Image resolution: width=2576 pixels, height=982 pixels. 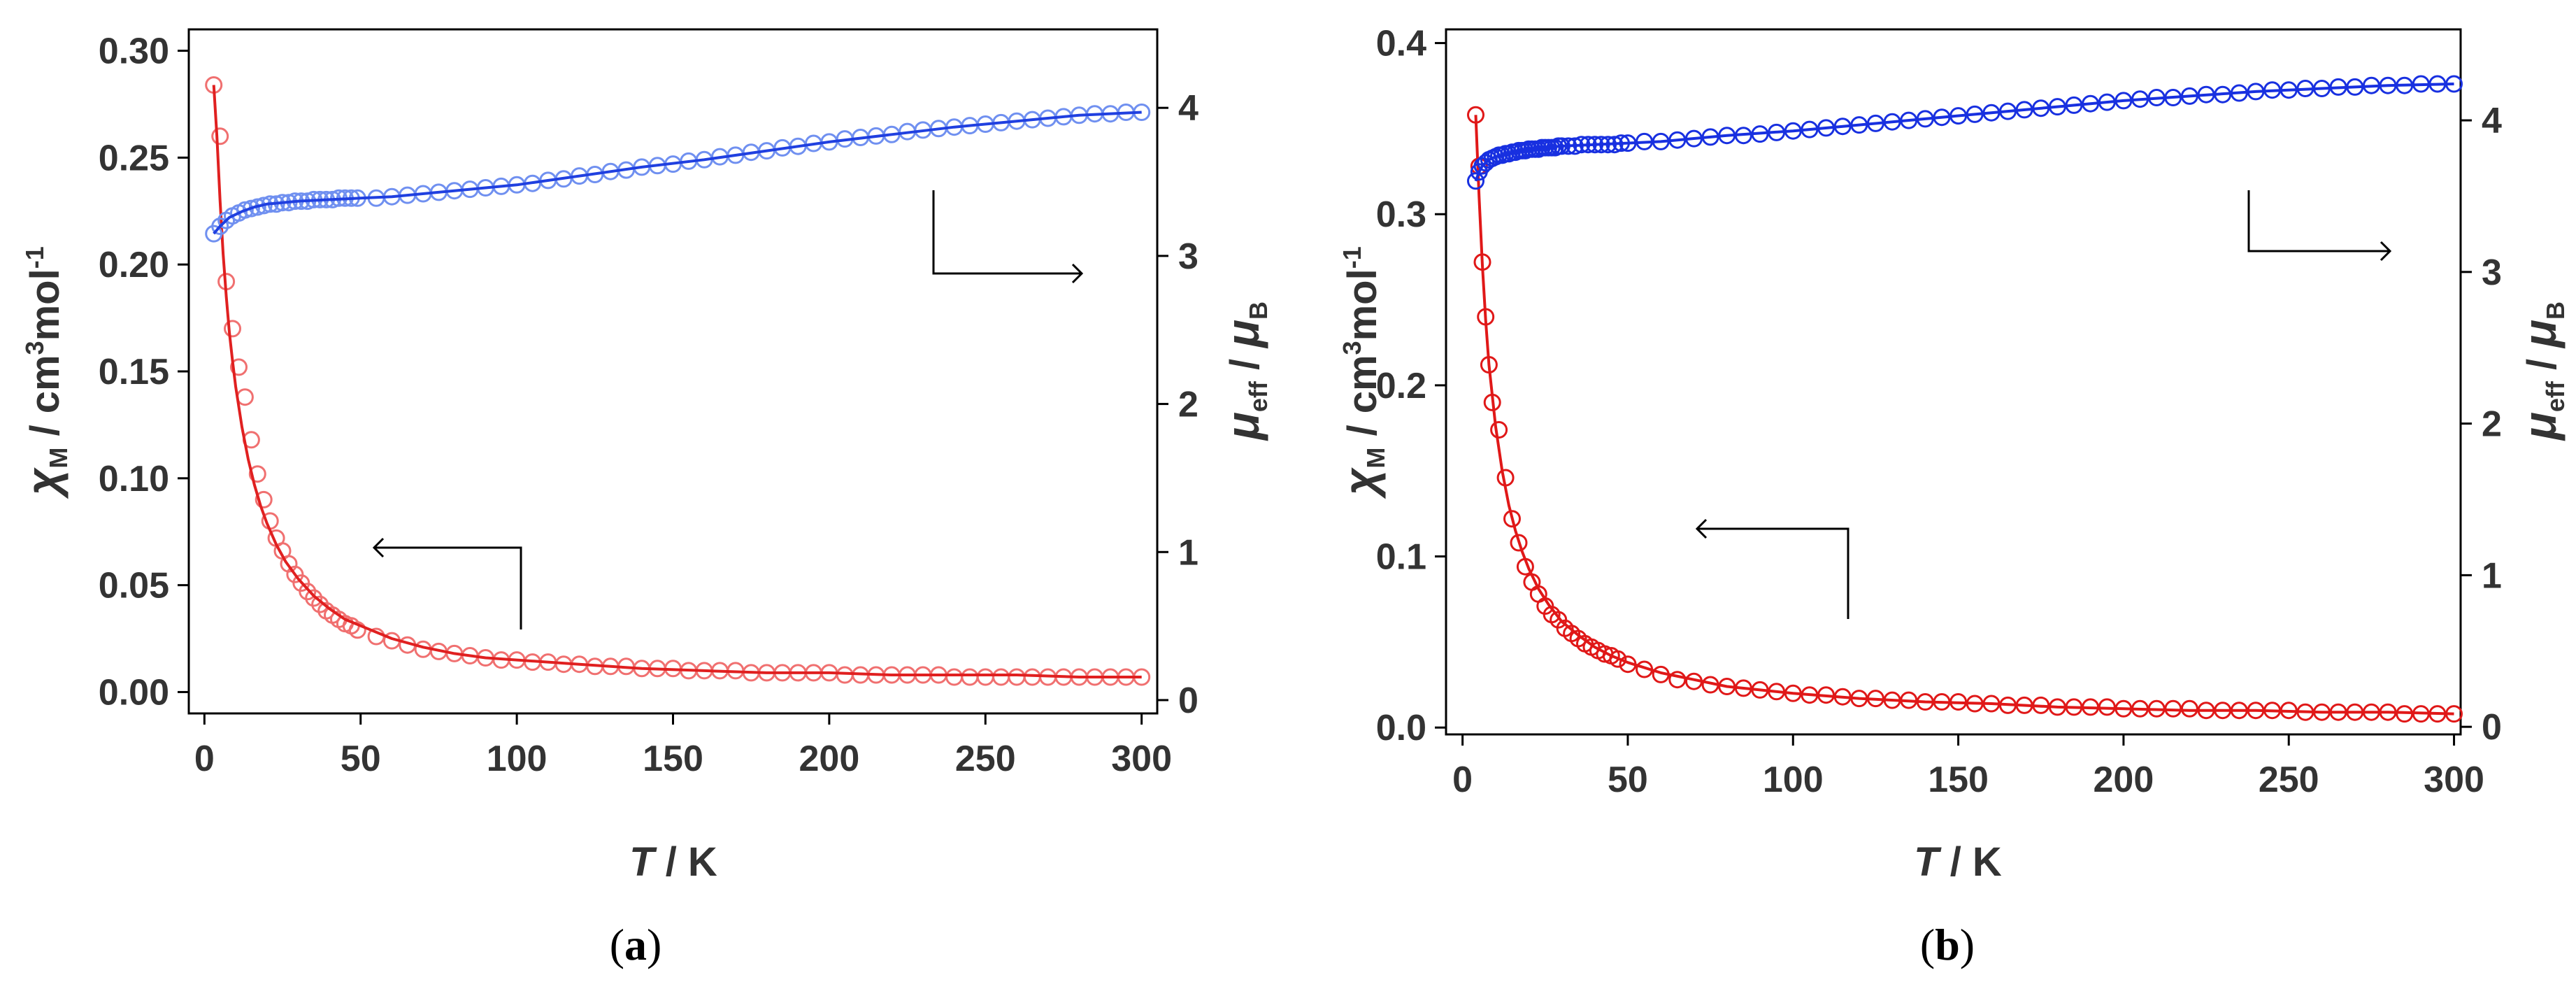 I want to click on y-right-sym2-b: μ, so click(x=2540, y=334).